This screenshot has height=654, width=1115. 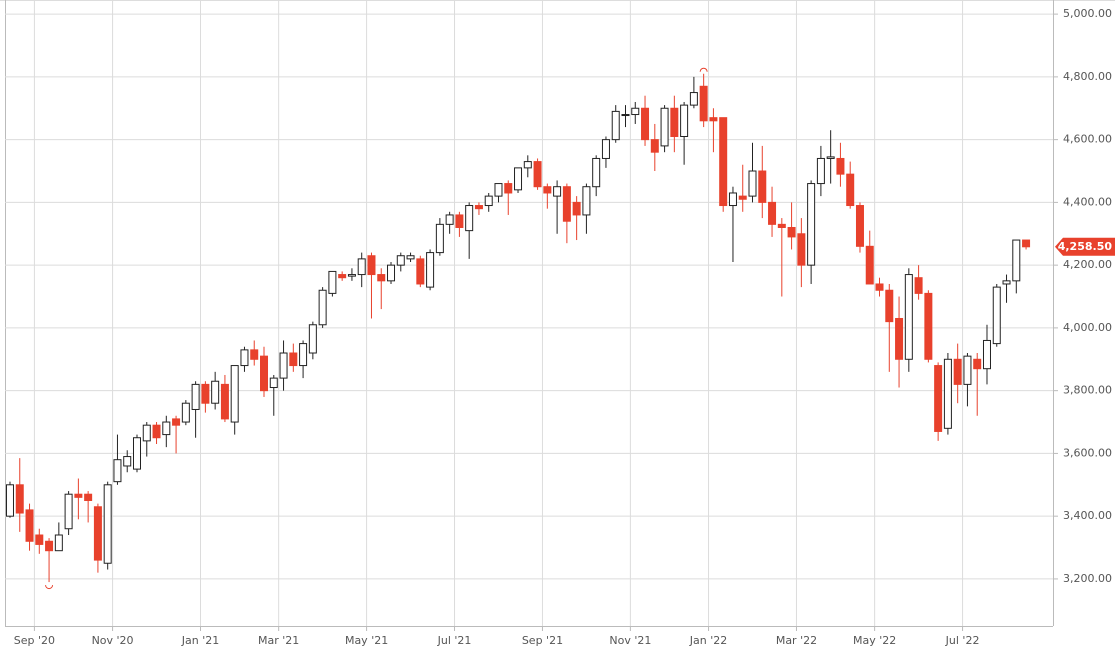 What do you see at coordinates (1087, 264) in the screenshot?
I see `y-tick-label: 4,200.00` at bounding box center [1087, 264].